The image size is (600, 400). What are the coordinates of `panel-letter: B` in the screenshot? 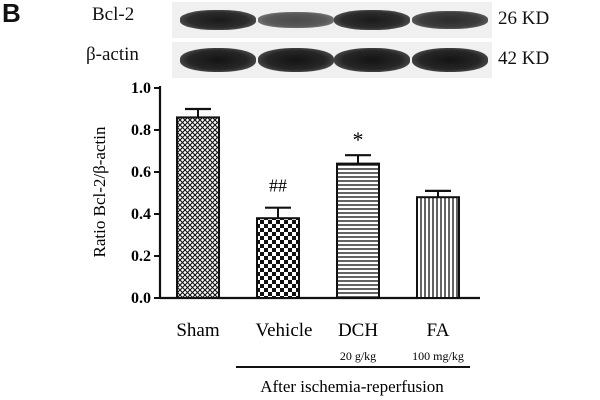 It's located at (11, 14).